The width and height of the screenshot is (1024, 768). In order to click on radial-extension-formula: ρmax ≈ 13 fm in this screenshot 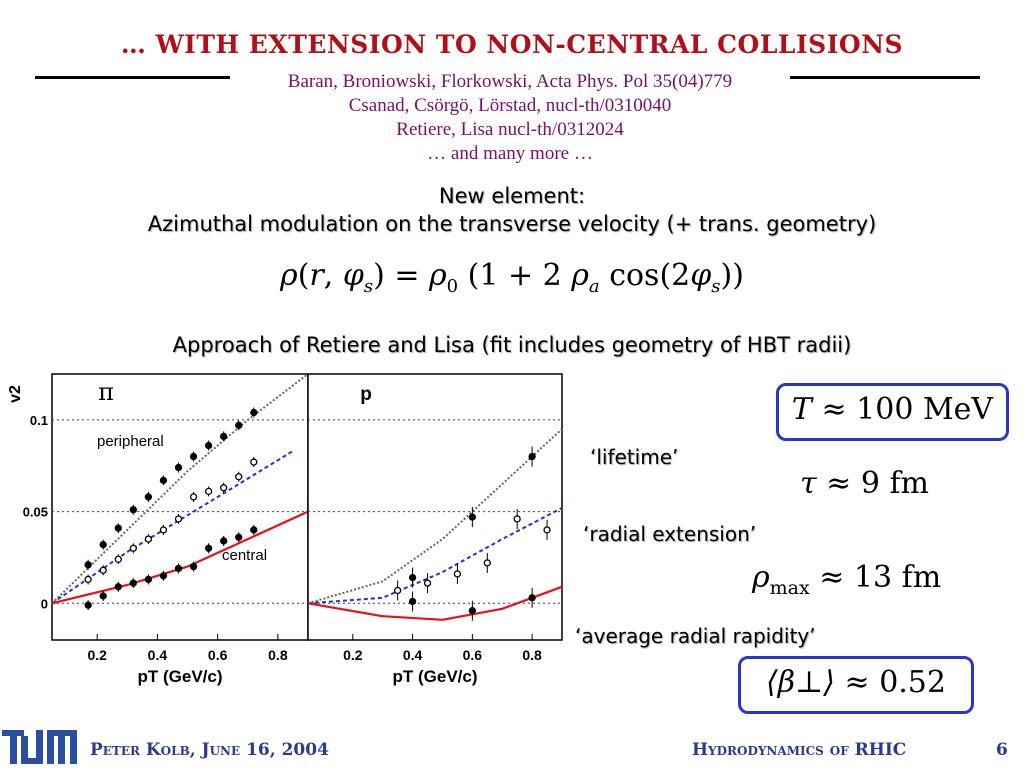, I will do `click(846, 579)`.